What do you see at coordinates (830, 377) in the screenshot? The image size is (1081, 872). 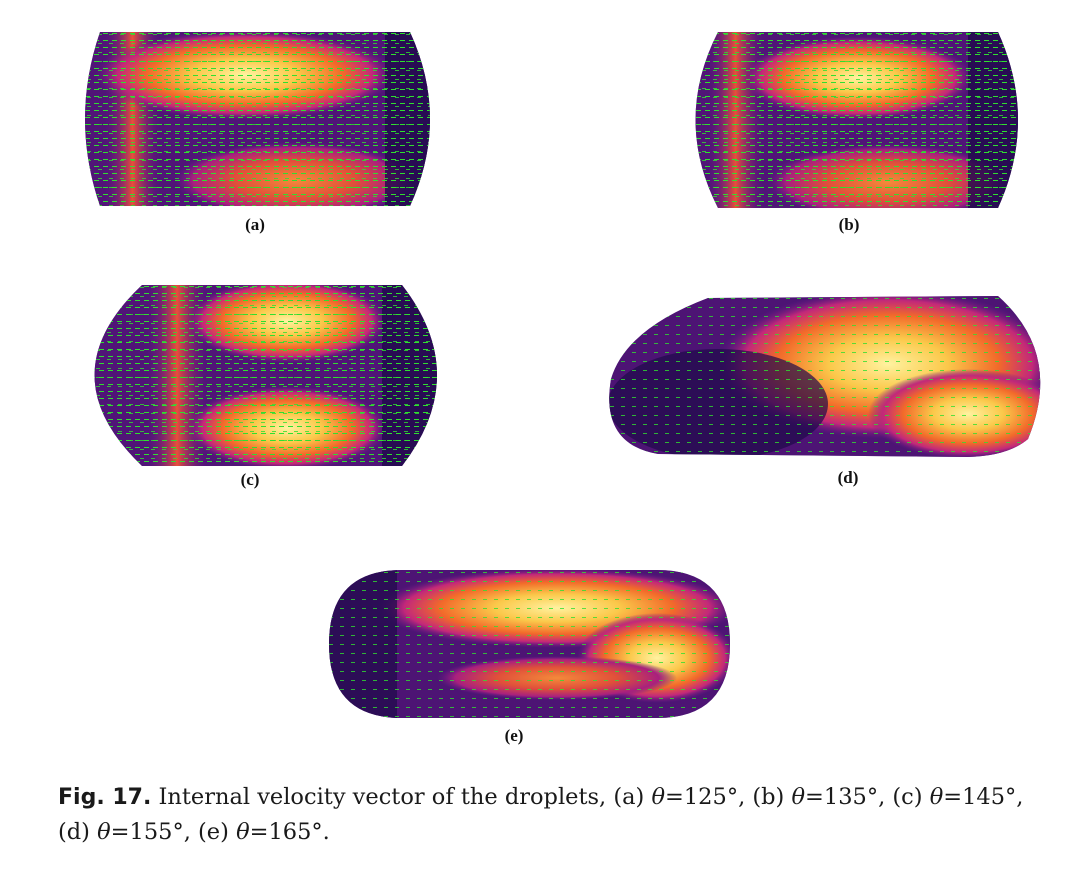 I see `panel-d-image` at bounding box center [830, 377].